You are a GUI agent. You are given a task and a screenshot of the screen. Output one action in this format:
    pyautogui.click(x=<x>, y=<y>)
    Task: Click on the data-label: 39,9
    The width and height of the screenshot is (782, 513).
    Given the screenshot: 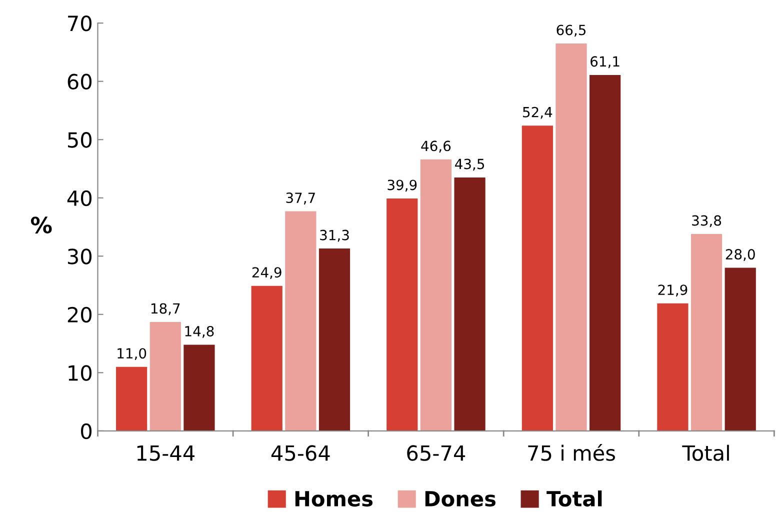 What is the action you would take?
    pyautogui.click(x=402, y=186)
    